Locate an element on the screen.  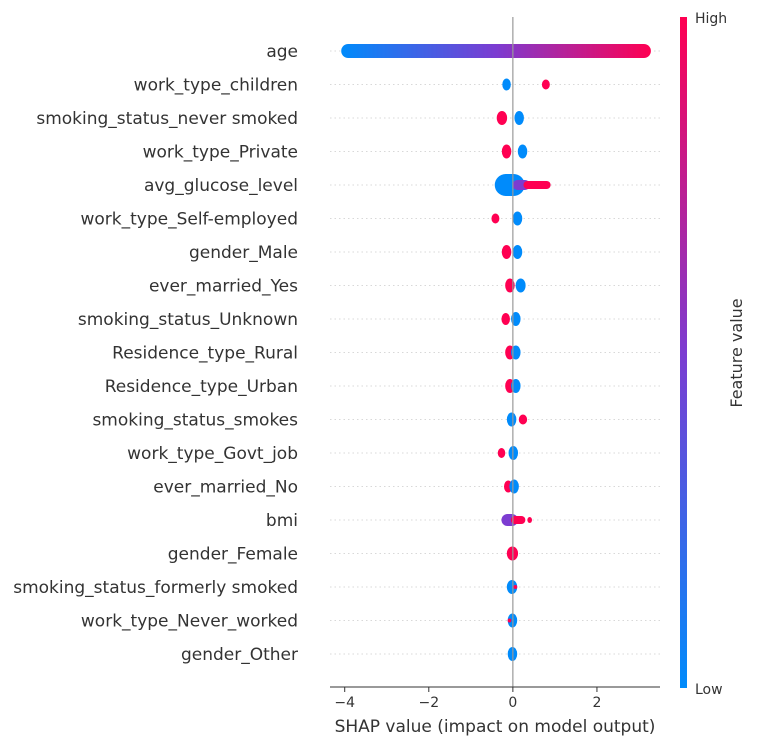
feature-label: work_type_Govt_job is located at coordinates (212, 454).